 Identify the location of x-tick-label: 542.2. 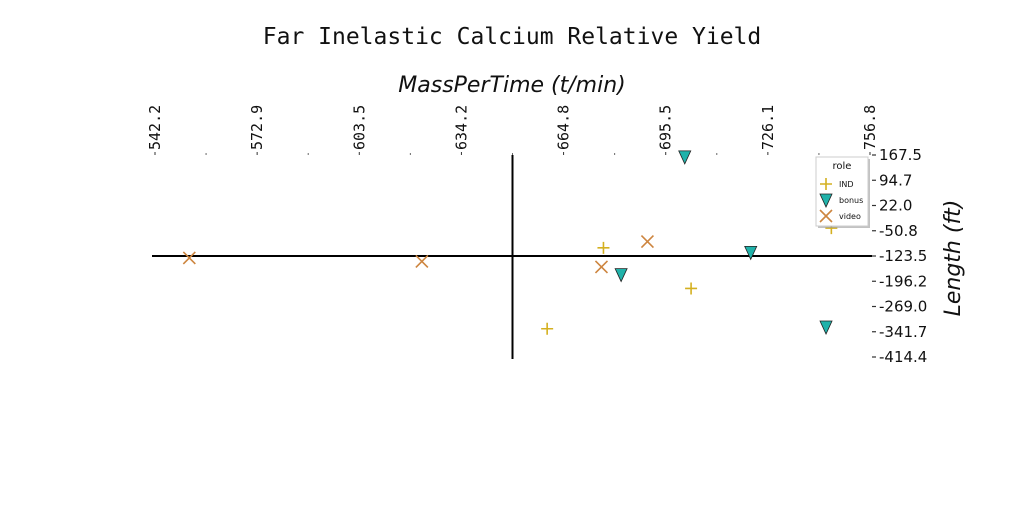
(155, 127).